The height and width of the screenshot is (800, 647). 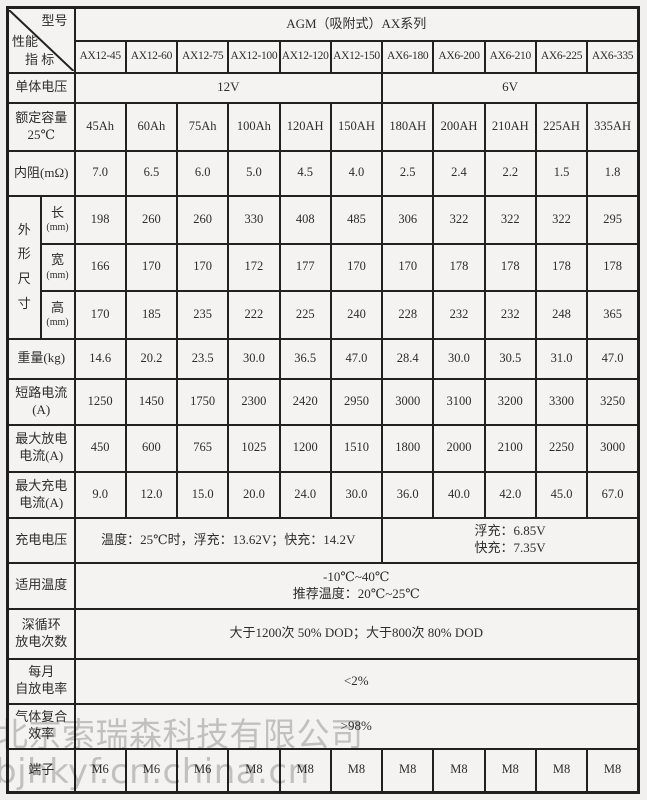 What do you see at coordinates (203, 448) in the screenshot?
I see `max-discharge-value: 765` at bounding box center [203, 448].